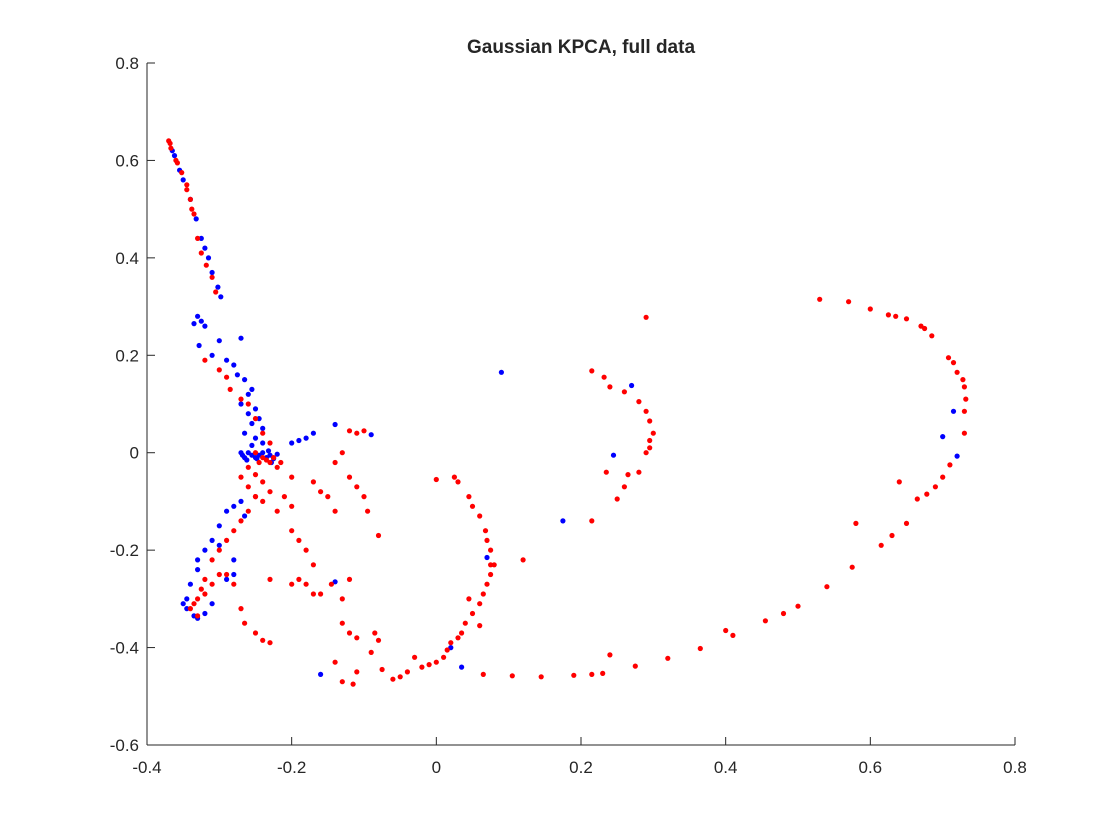 The image size is (1120, 840). What do you see at coordinates (127, 258) in the screenshot?
I see `y-tick-label: 0.4` at bounding box center [127, 258].